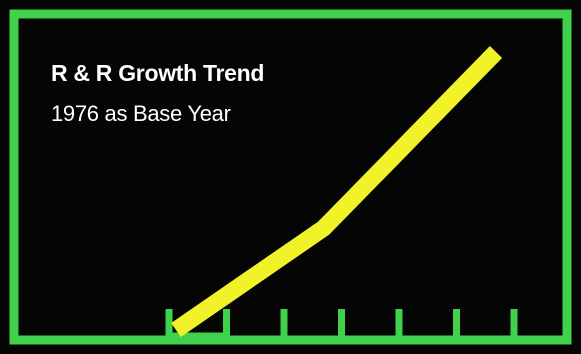  What do you see at coordinates (158, 73) in the screenshot?
I see `chart-title: R & R Growth Trend` at bounding box center [158, 73].